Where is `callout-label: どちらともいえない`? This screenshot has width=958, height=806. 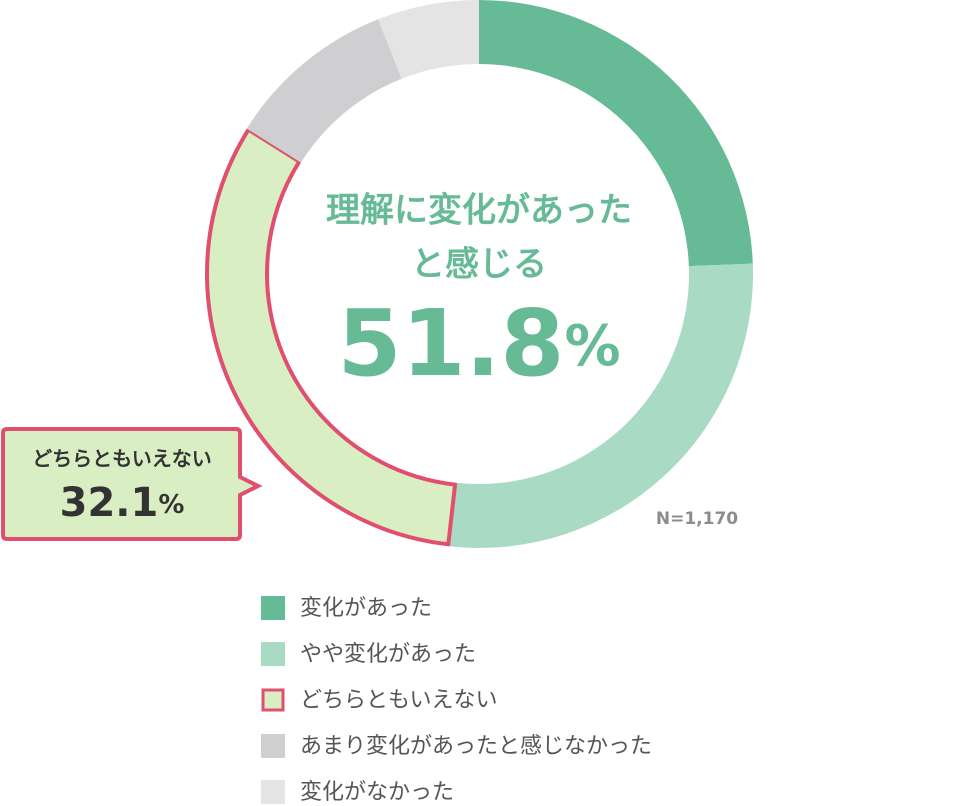 callout-label: どちらともいえない is located at coordinates (122, 459).